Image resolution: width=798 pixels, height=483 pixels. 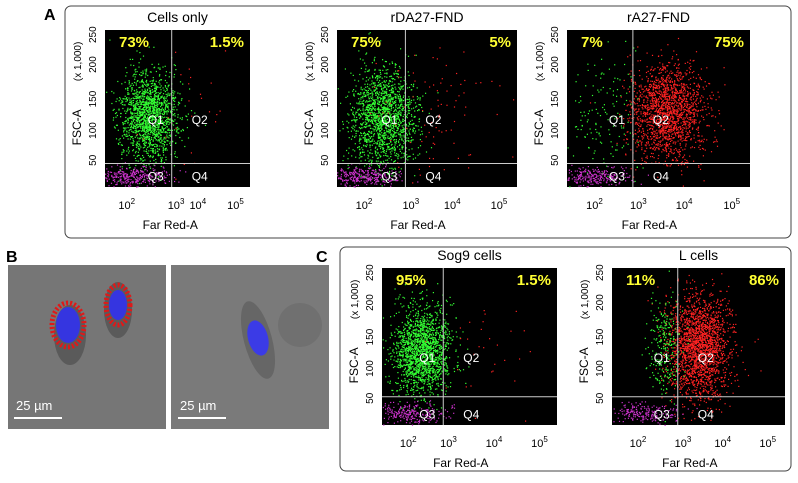 I want to click on percent-label: 11%, so click(x=640, y=280).